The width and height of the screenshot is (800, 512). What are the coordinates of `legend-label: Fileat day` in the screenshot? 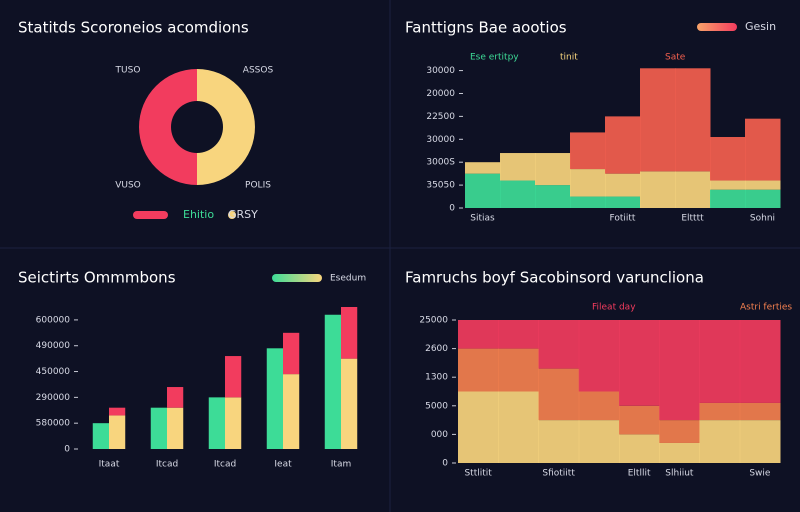 It's located at (614, 308).